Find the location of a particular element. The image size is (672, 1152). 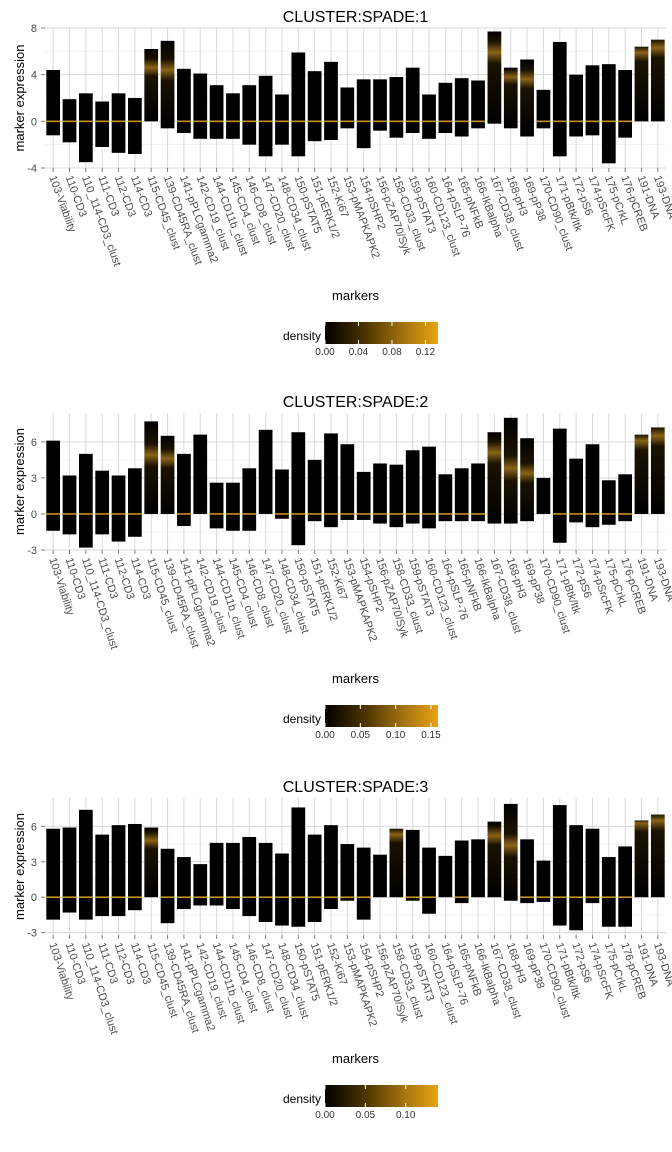

y-tick-label: -3 is located at coordinates (32, 551).